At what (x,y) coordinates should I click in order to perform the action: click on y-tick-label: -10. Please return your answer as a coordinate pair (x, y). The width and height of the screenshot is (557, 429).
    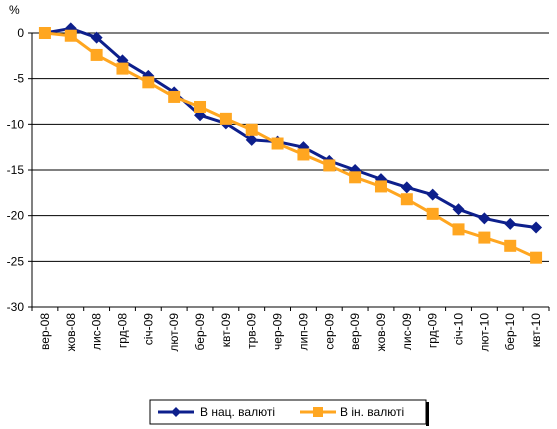
    Looking at the image, I should click on (16, 124).